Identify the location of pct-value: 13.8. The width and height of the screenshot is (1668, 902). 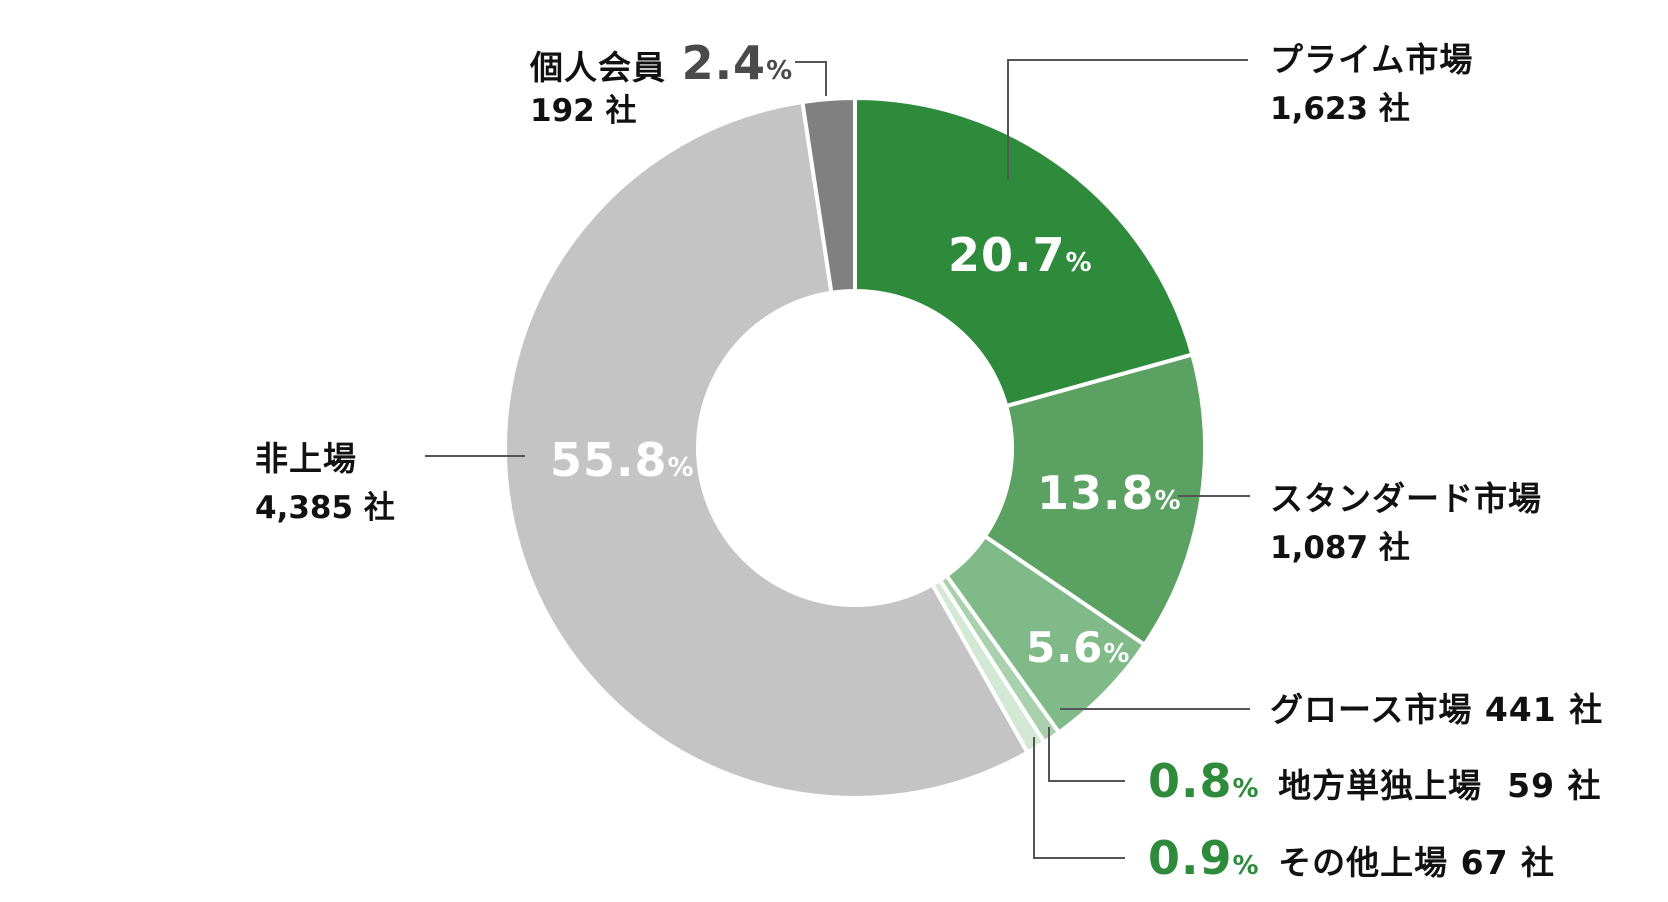
(1096, 493).